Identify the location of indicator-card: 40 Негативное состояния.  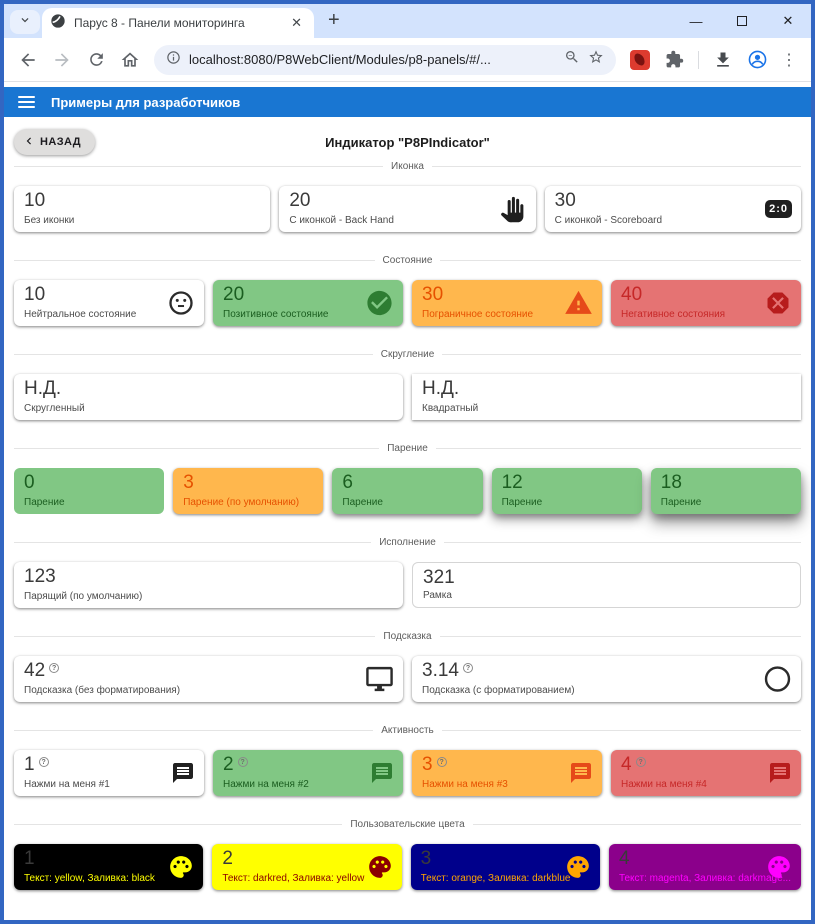
(706, 303).